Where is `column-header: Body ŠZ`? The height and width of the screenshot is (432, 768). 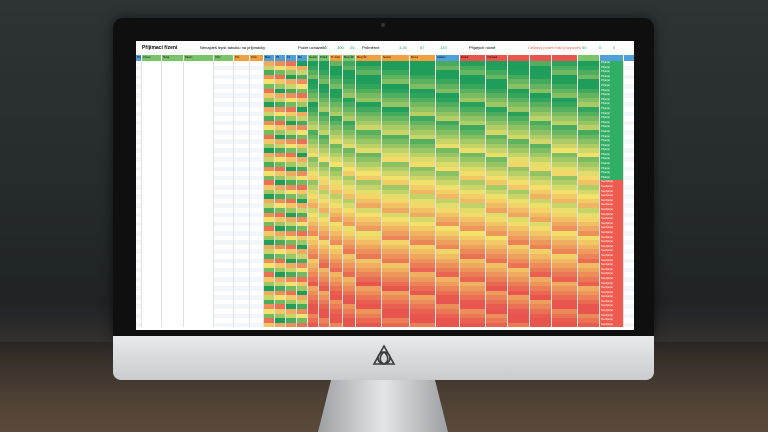 column-header: Body ŠZ is located at coordinates (369, 58).